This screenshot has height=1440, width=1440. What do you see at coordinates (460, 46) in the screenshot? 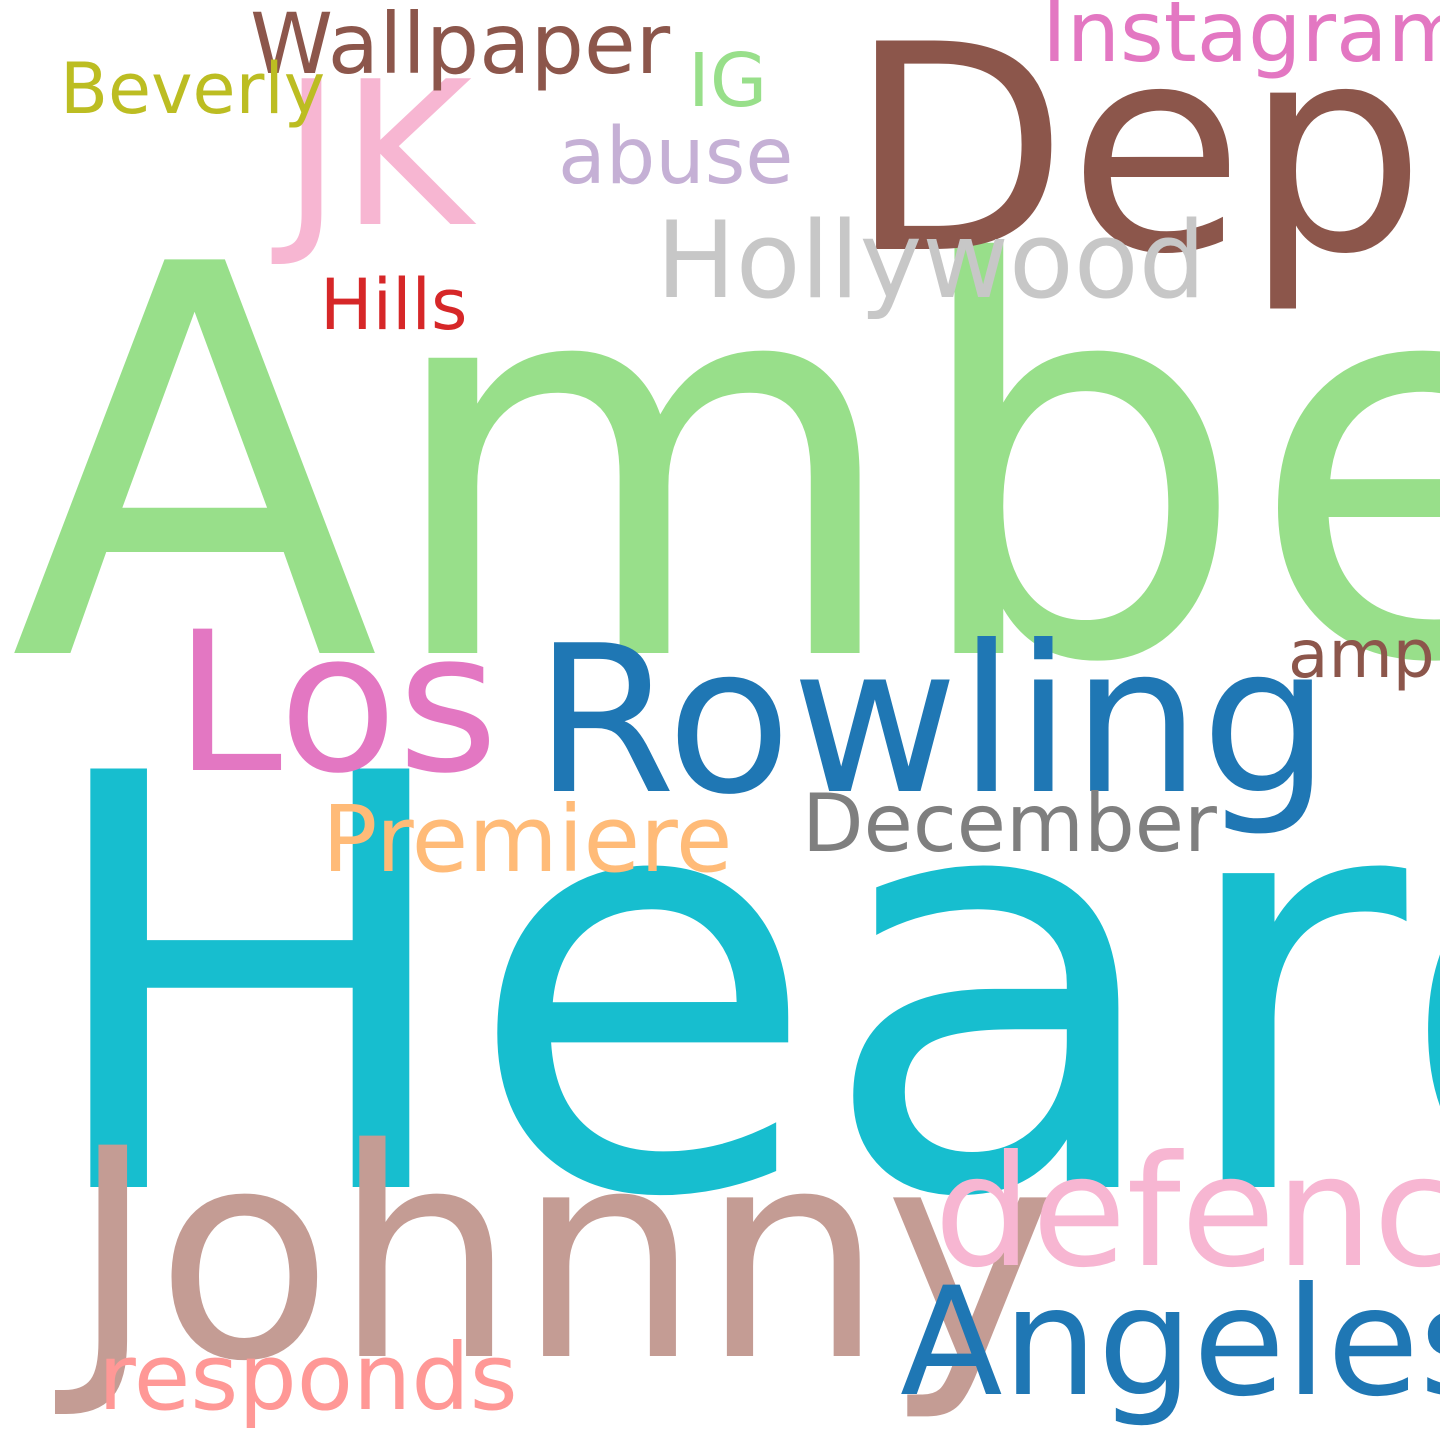
I see `word-wallpaper: Wallpaper` at bounding box center [460, 46].